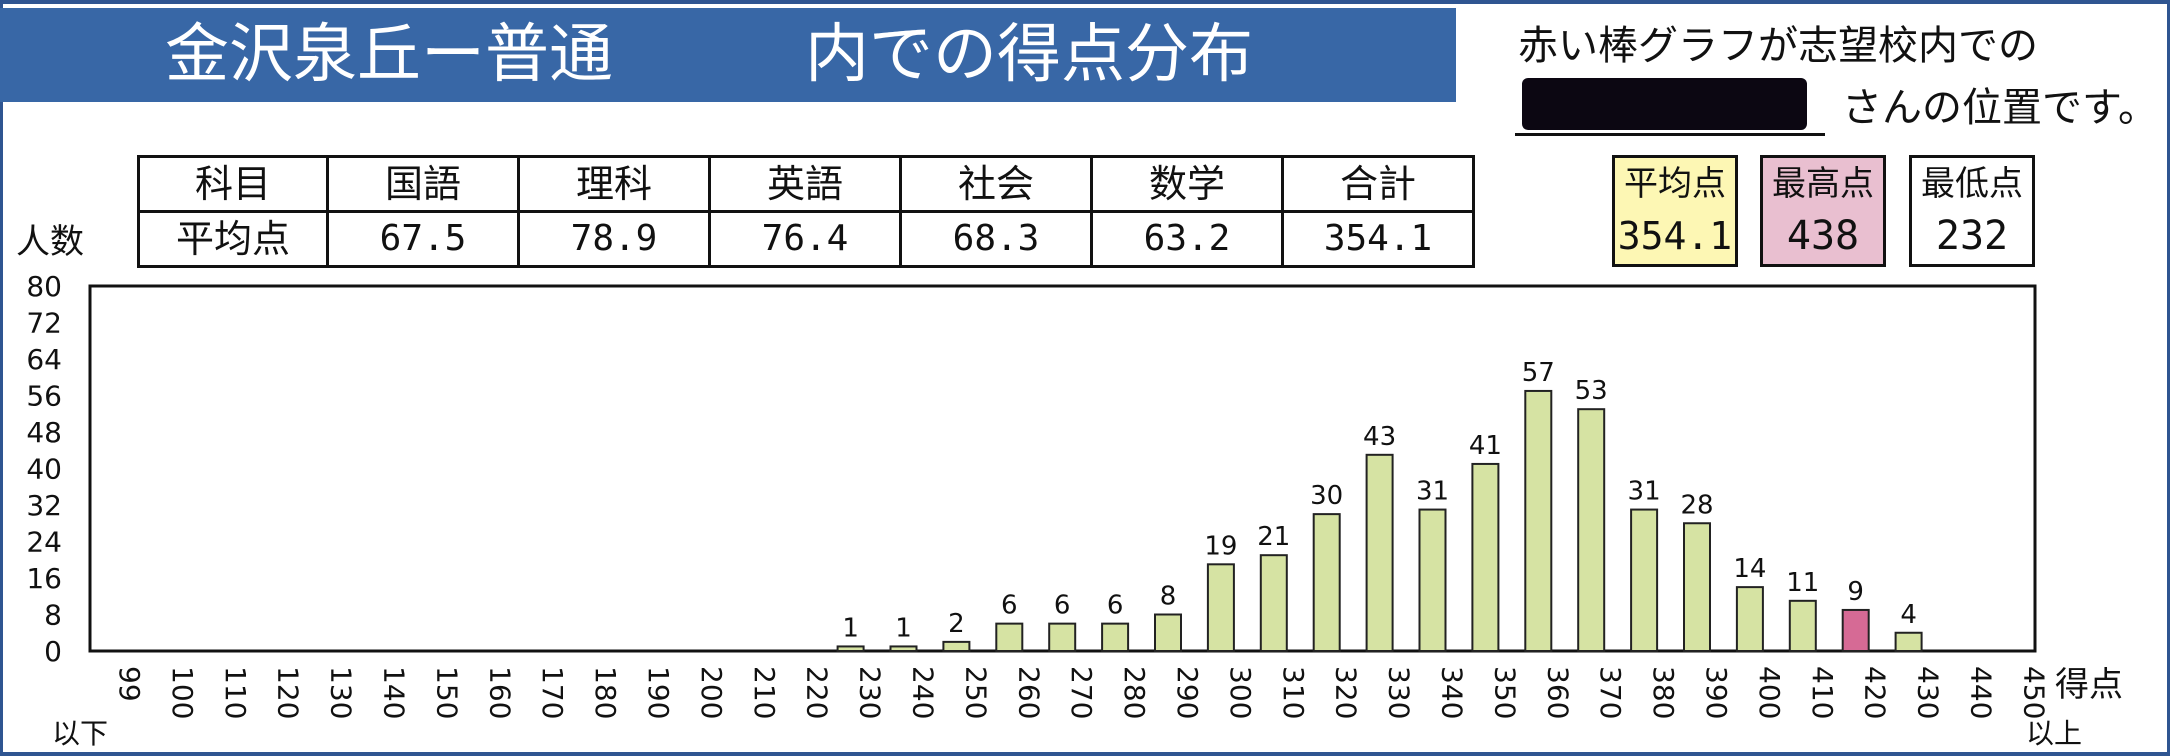 Image resolution: width=2170 pixels, height=756 pixels. Describe the element at coordinates (870, 692) in the screenshot. I see `x-tick-label: 230` at that location.